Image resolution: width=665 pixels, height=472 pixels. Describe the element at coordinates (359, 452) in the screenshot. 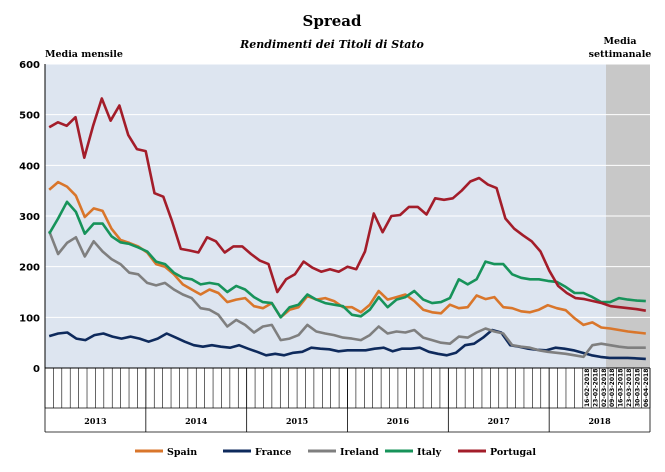

I see `legend-label-ireland: Ireland` at that location.